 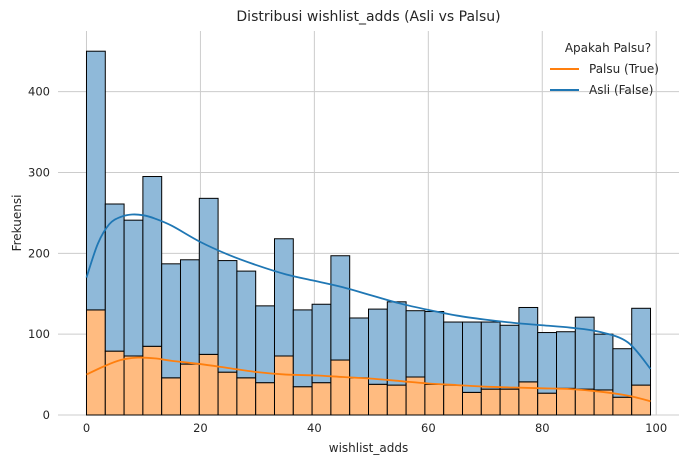 What do you see at coordinates (46, 415) in the screenshot?
I see `y-tick-label: 0` at bounding box center [46, 415].